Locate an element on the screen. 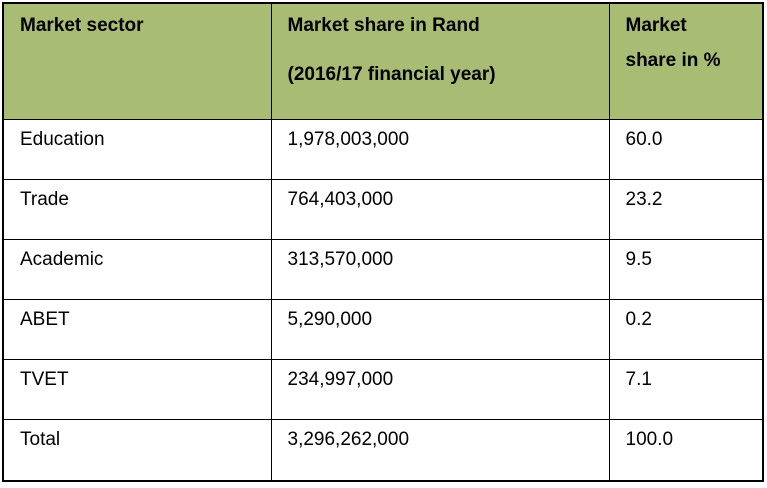  table-row-abet: ABET 5,290,000 0.2 is located at coordinates (383, 329).